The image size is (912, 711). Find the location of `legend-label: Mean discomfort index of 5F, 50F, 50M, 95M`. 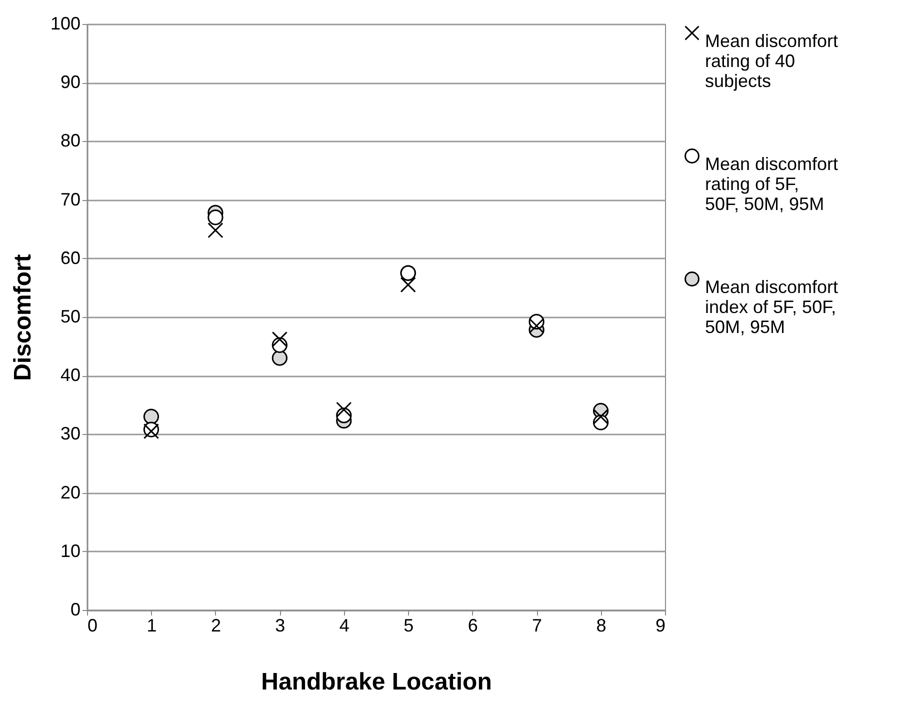

legend-label: Mean discomfort index of 5F, 50F, 50M, 95M is located at coordinates (771, 307).